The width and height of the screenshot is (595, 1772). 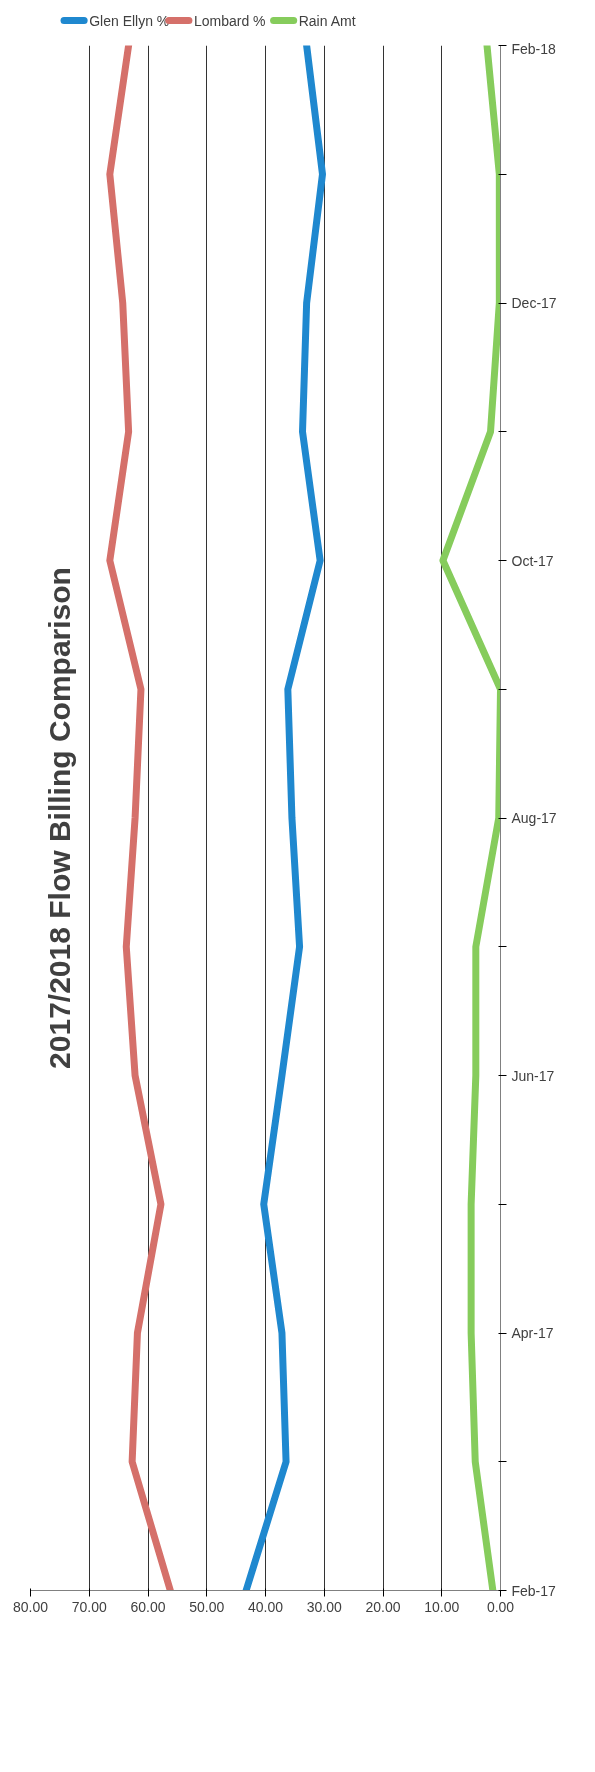 What do you see at coordinates (324, 1606) in the screenshot?
I see `x-tick-label: 30.00` at bounding box center [324, 1606].